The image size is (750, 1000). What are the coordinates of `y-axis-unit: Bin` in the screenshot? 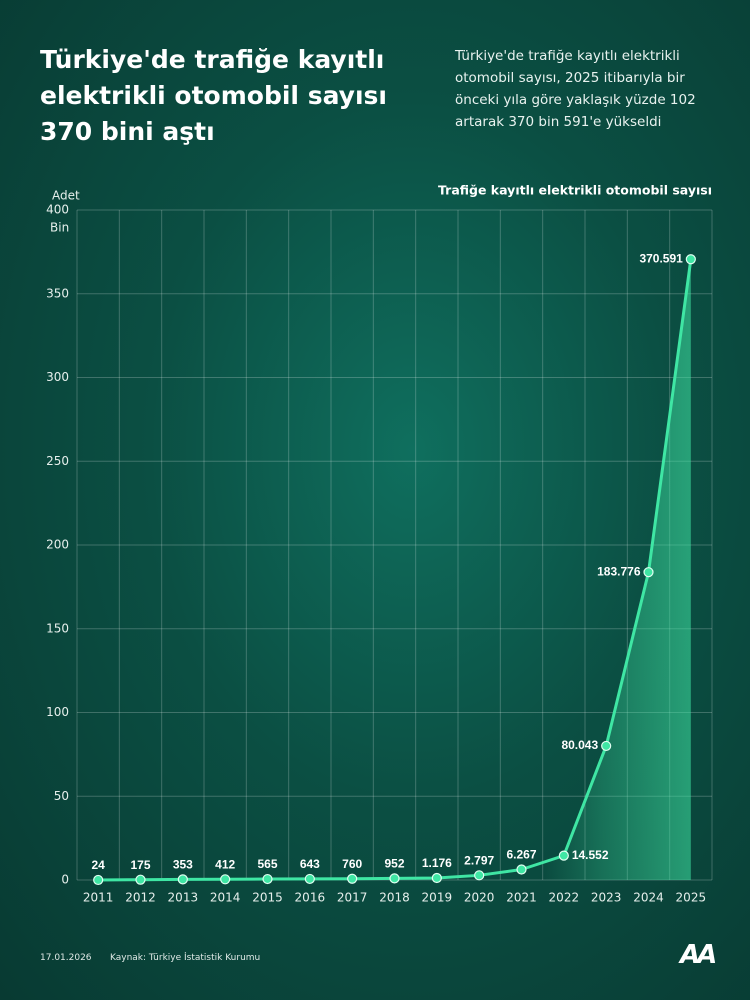 It's located at (59, 228).